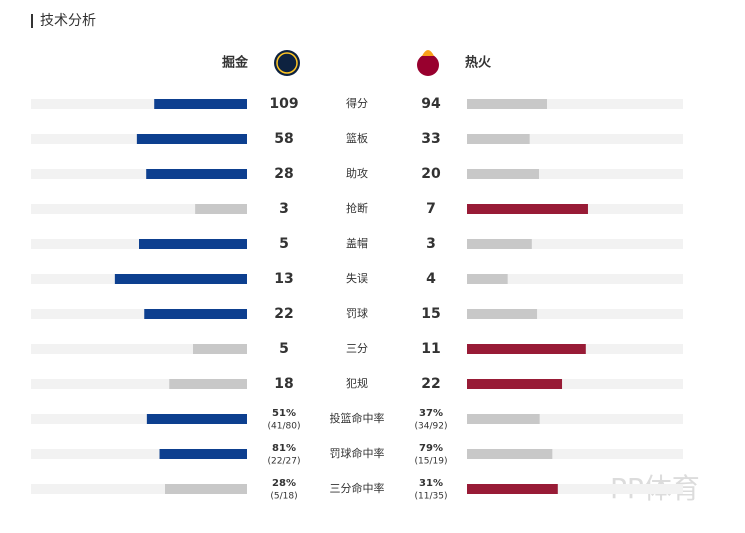 Image resolution: width=745 pixels, height=533 pixels. I want to click on value-label: 31%, so click(431, 483).